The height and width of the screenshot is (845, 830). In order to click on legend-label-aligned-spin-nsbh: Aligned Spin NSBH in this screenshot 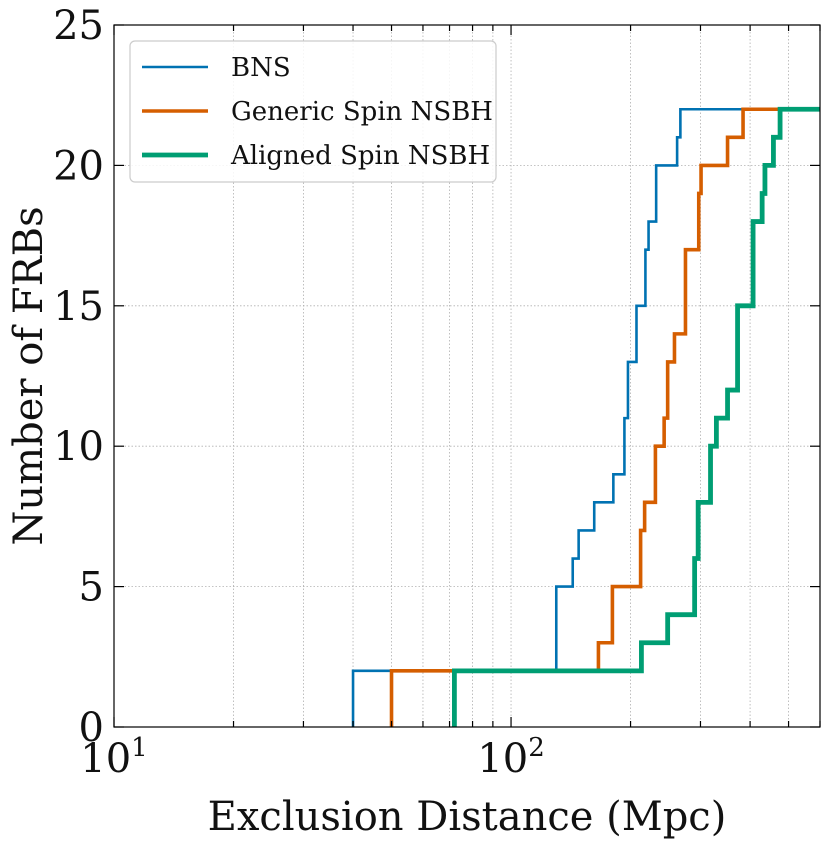, I will do `click(360, 156)`.